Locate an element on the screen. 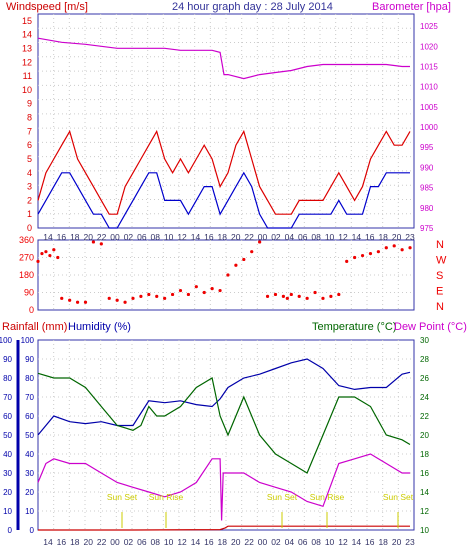 The width and height of the screenshot is (468, 555). x-tick-label: 20 is located at coordinates (397, 542).